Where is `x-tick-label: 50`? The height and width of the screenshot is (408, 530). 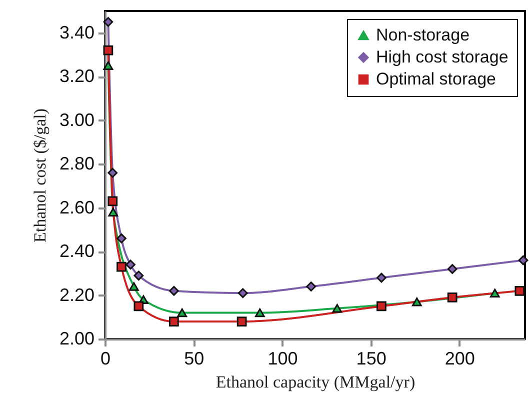 x-tick-label: 50 is located at coordinates (194, 358).